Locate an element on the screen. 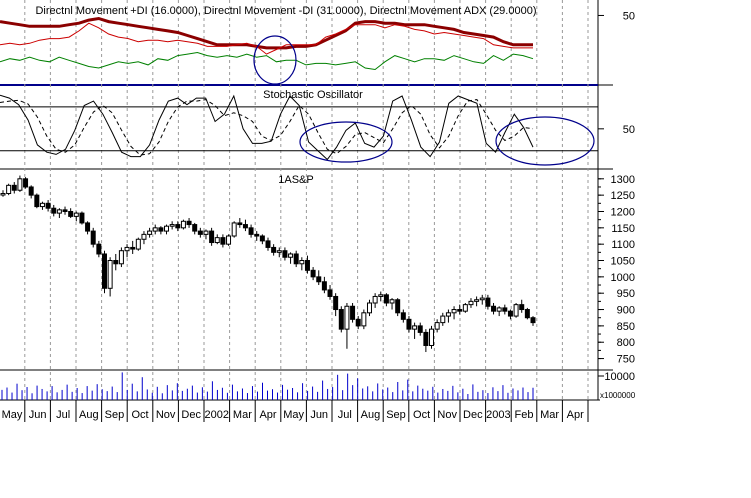 The width and height of the screenshot is (751, 498). x-tick-label: Nov is located at coordinates (166, 415).